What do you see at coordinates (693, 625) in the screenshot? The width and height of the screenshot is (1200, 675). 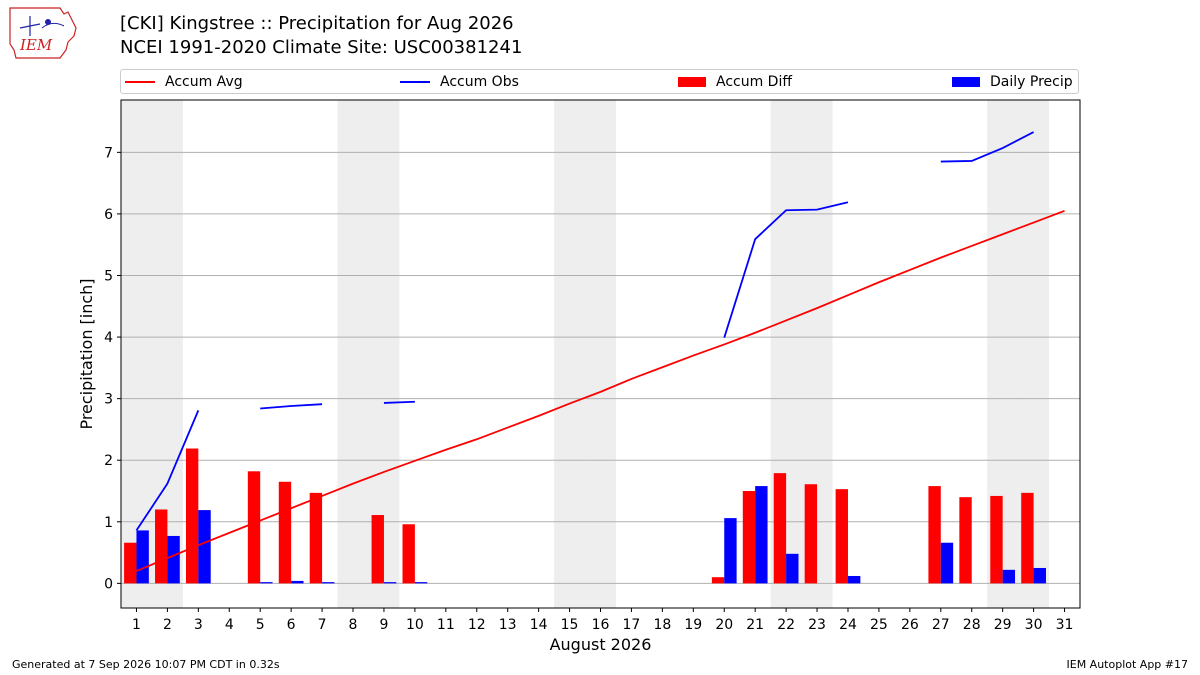 I see `x-tick-label: 19` at bounding box center [693, 625].